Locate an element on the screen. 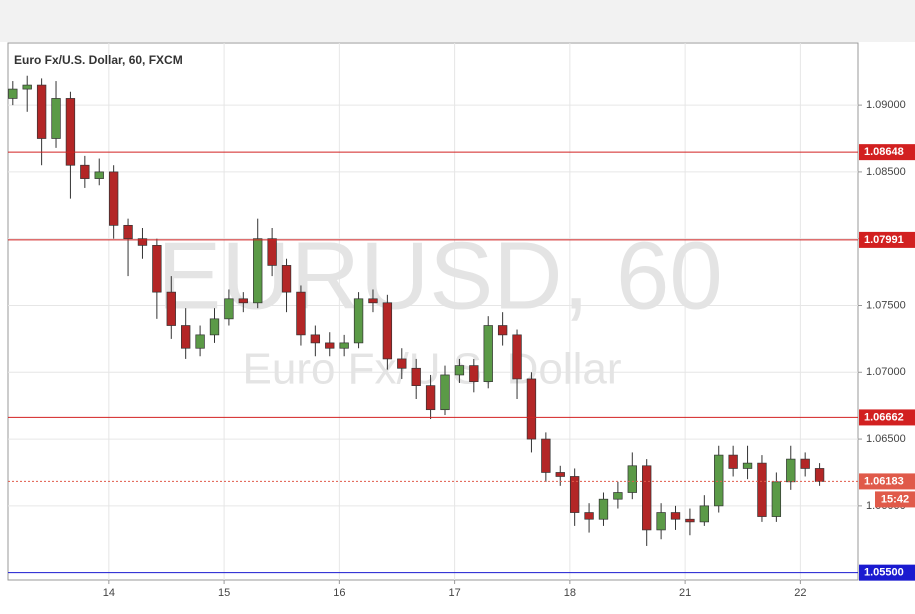 The width and height of the screenshot is (915, 614). y-tick-label: 1.07000 is located at coordinates (886, 372).